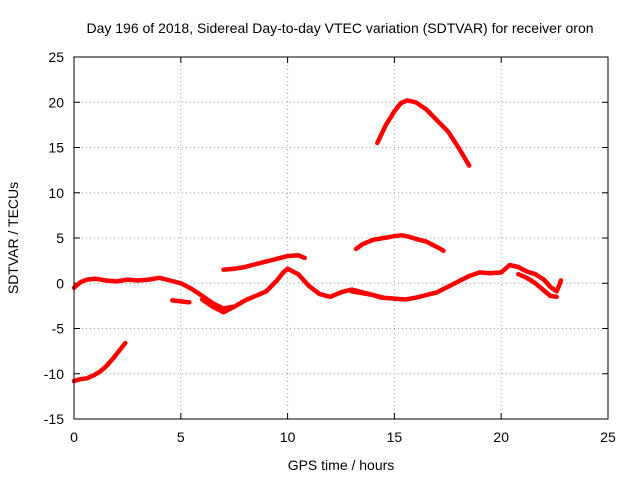 Image resolution: width=640 pixels, height=480 pixels. Describe the element at coordinates (181, 437) in the screenshot. I see `x-tick-label: 5` at that location.